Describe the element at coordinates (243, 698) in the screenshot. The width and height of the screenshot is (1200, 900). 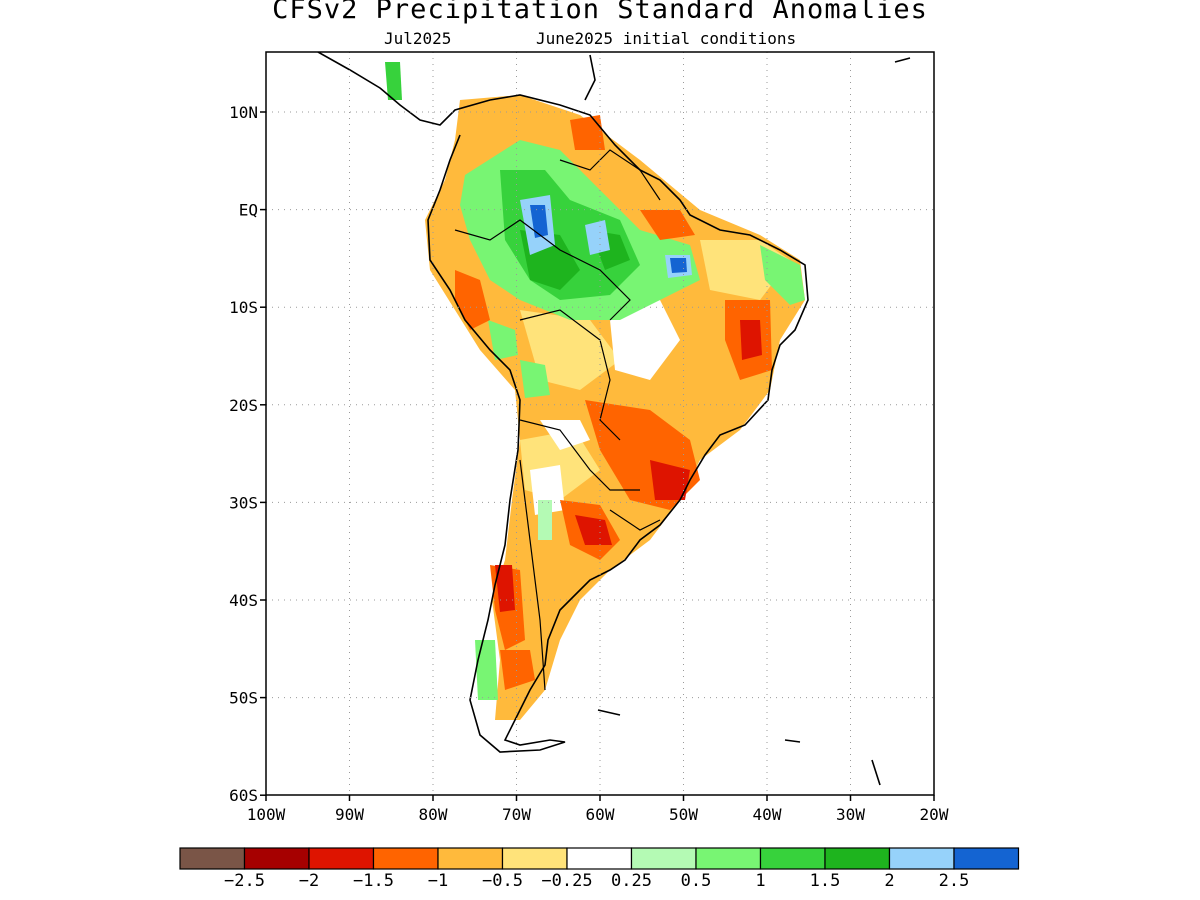
I see `lat-label: 50S` at that location.